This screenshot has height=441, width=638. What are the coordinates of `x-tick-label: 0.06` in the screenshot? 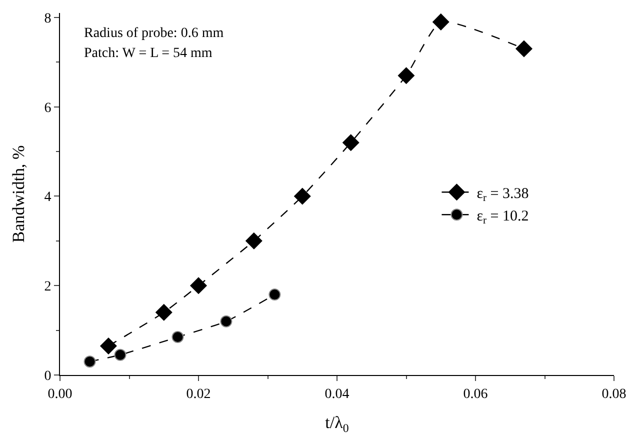 It's located at (475, 394).